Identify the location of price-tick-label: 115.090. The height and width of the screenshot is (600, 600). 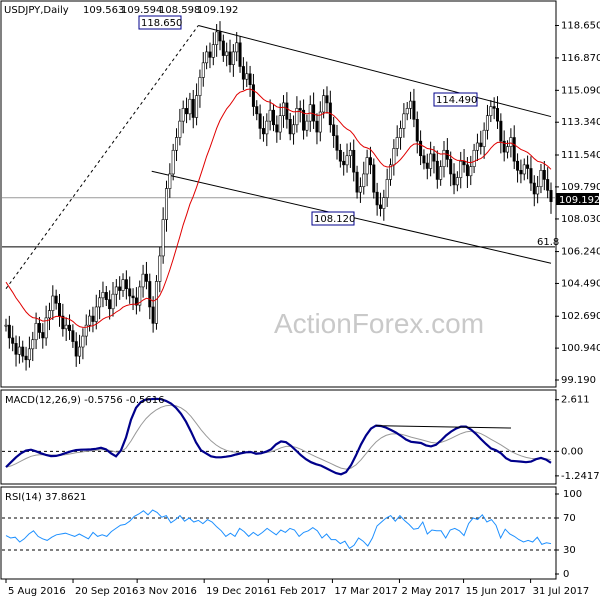
(580, 90).